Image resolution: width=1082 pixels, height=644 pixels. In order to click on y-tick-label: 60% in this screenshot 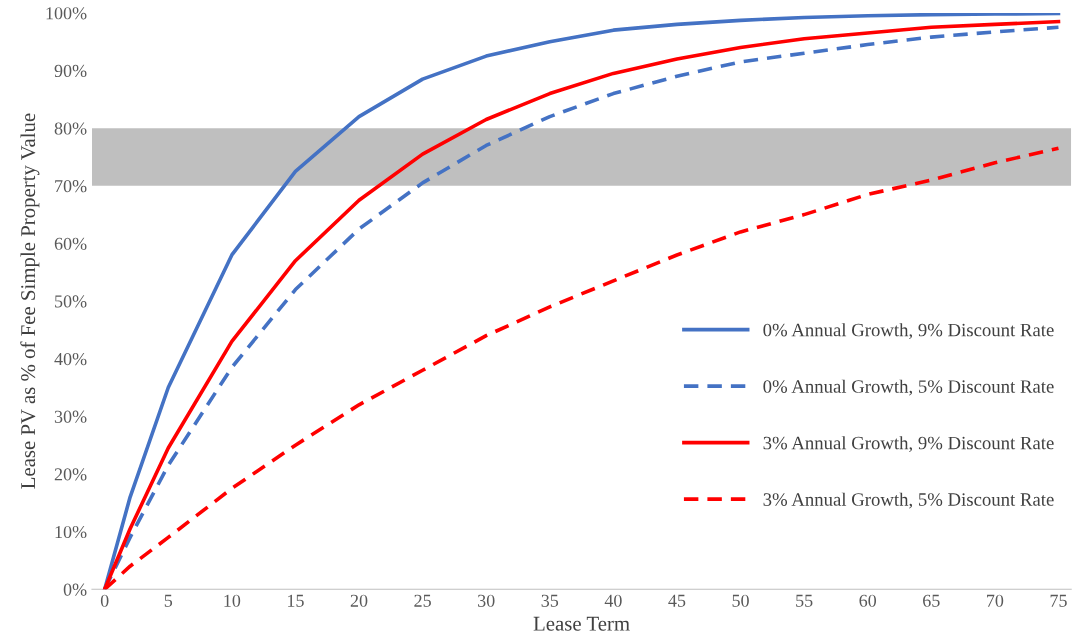, I will do `click(70, 243)`.